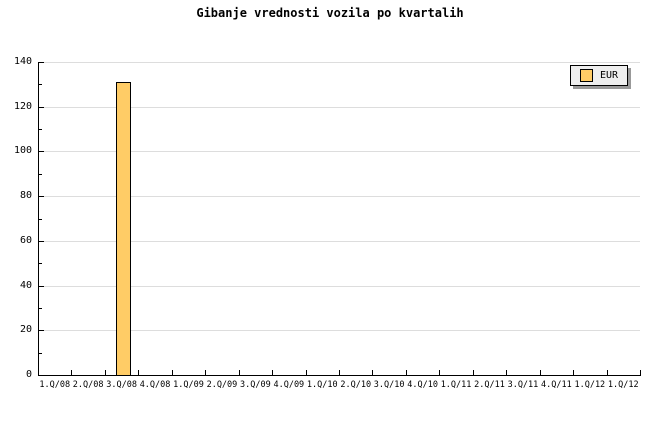  Describe the element at coordinates (556, 385) in the screenshot. I see `x-tick-label: 4.Q/11` at that location.